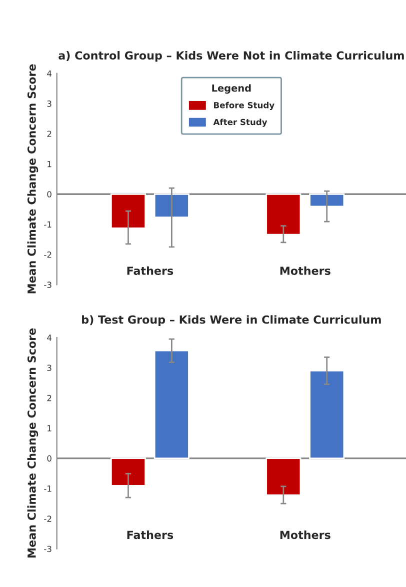  I want to click on legend-title: Legend, so click(231, 89).